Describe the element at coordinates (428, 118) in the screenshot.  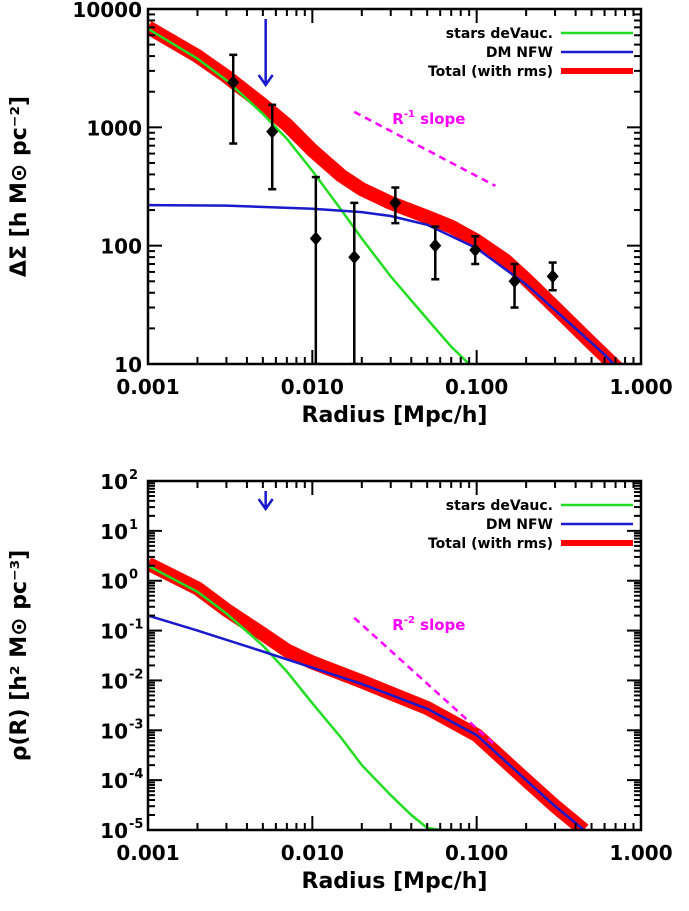
I see `slope-label: R-1 slope` at that location.